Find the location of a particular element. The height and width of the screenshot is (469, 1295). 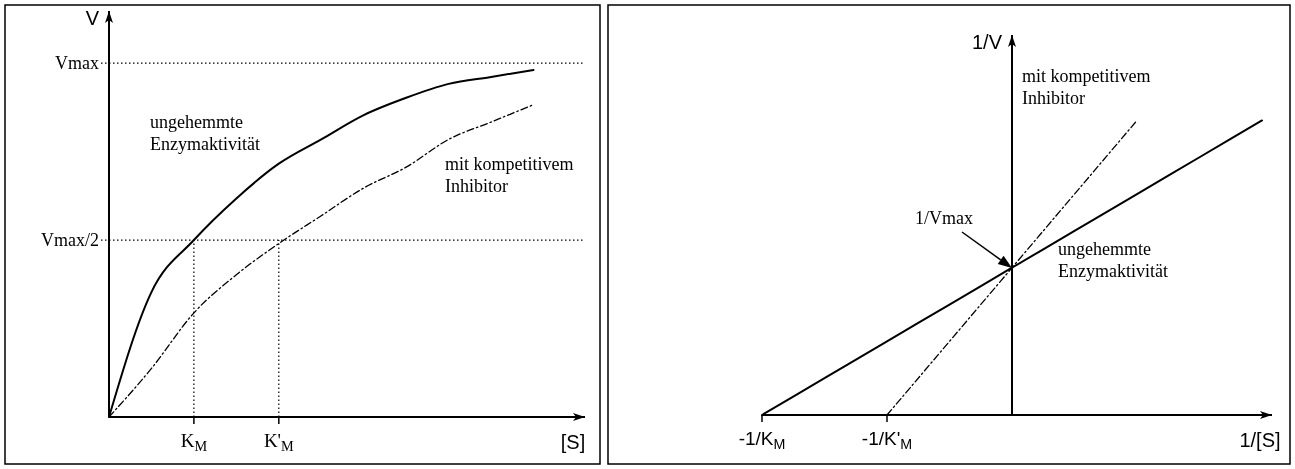

ref-line-label: Vmax/2 is located at coordinates (70, 240).